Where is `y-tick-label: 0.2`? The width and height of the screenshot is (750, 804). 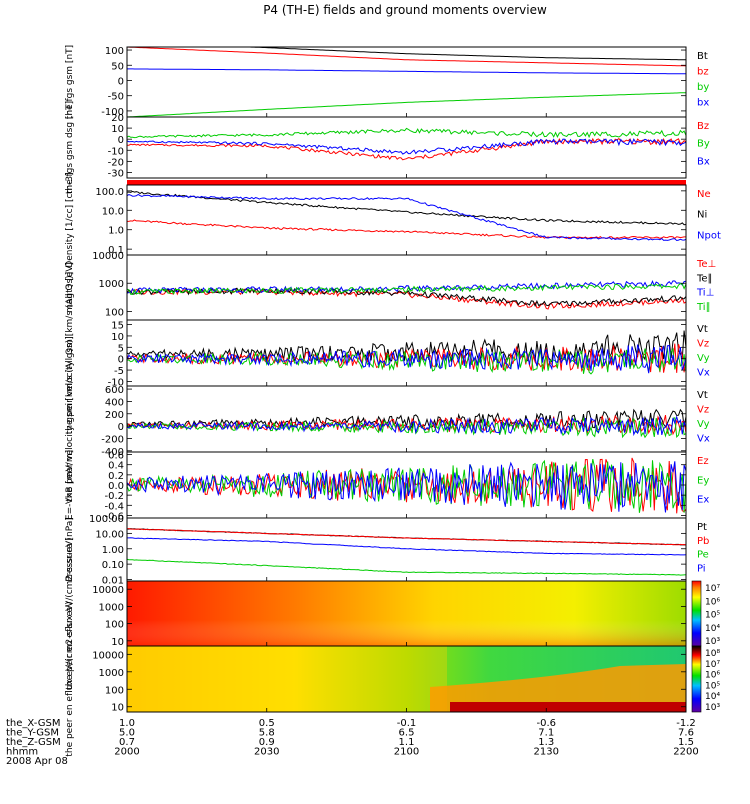 y-tick-label: 0.2 is located at coordinates (116, 476).